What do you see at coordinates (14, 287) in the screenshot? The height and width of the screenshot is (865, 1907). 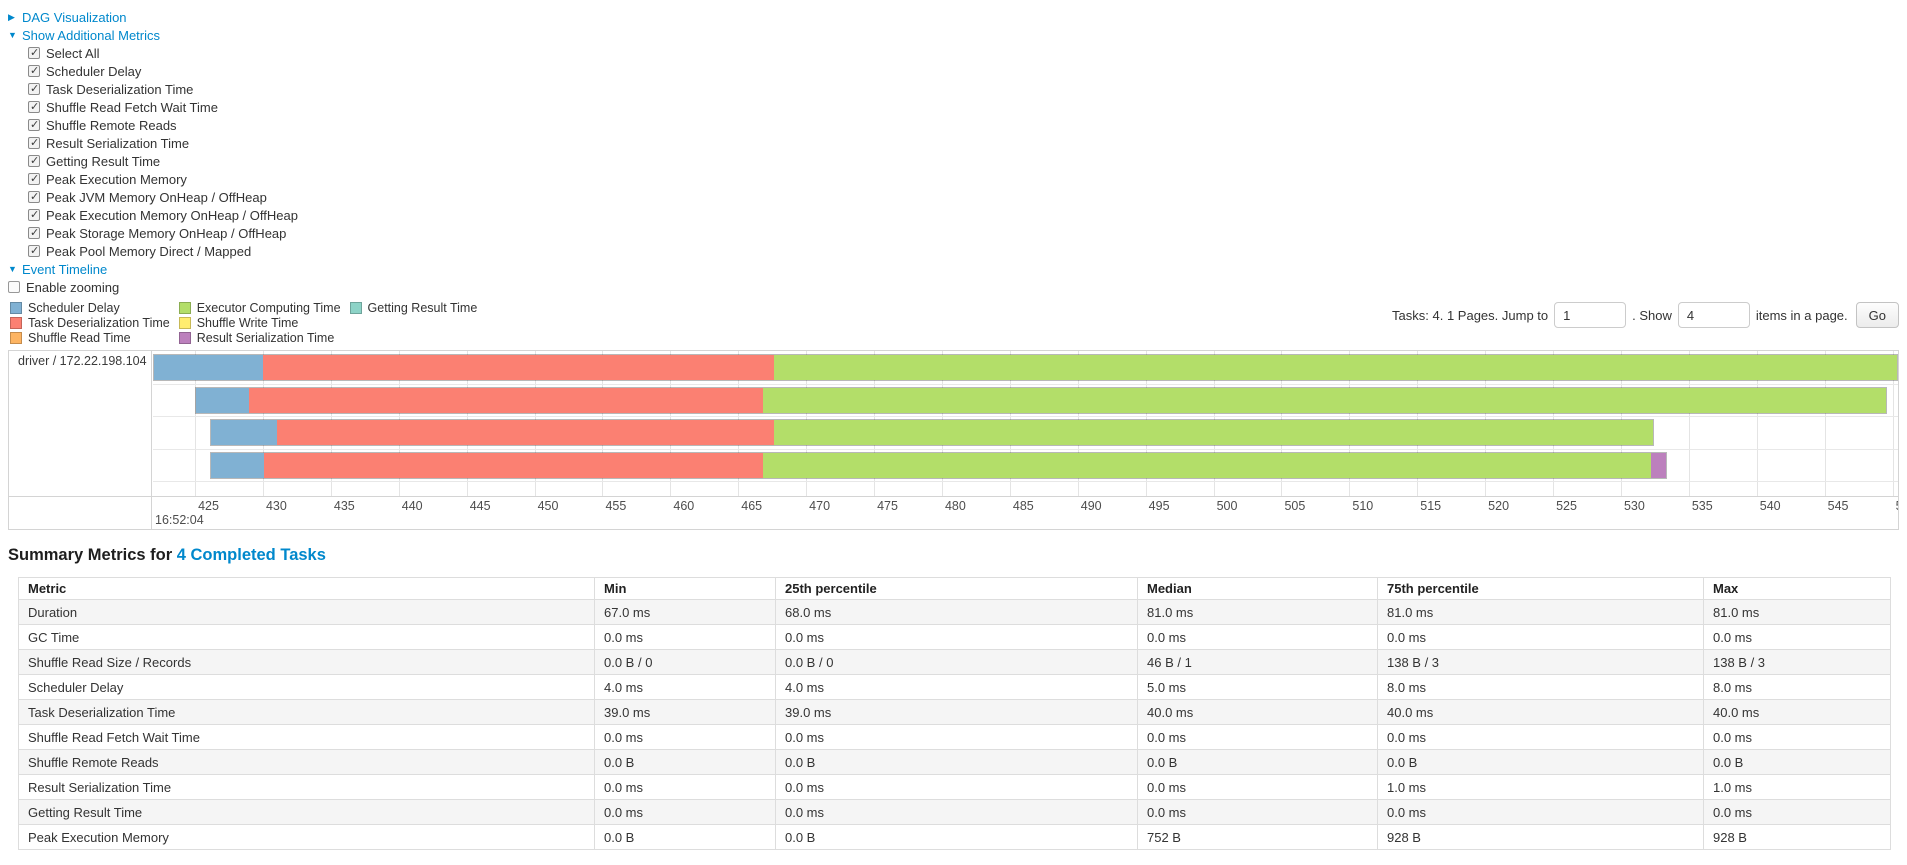 I see `enable-zooming-checkbox` at bounding box center [14, 287].